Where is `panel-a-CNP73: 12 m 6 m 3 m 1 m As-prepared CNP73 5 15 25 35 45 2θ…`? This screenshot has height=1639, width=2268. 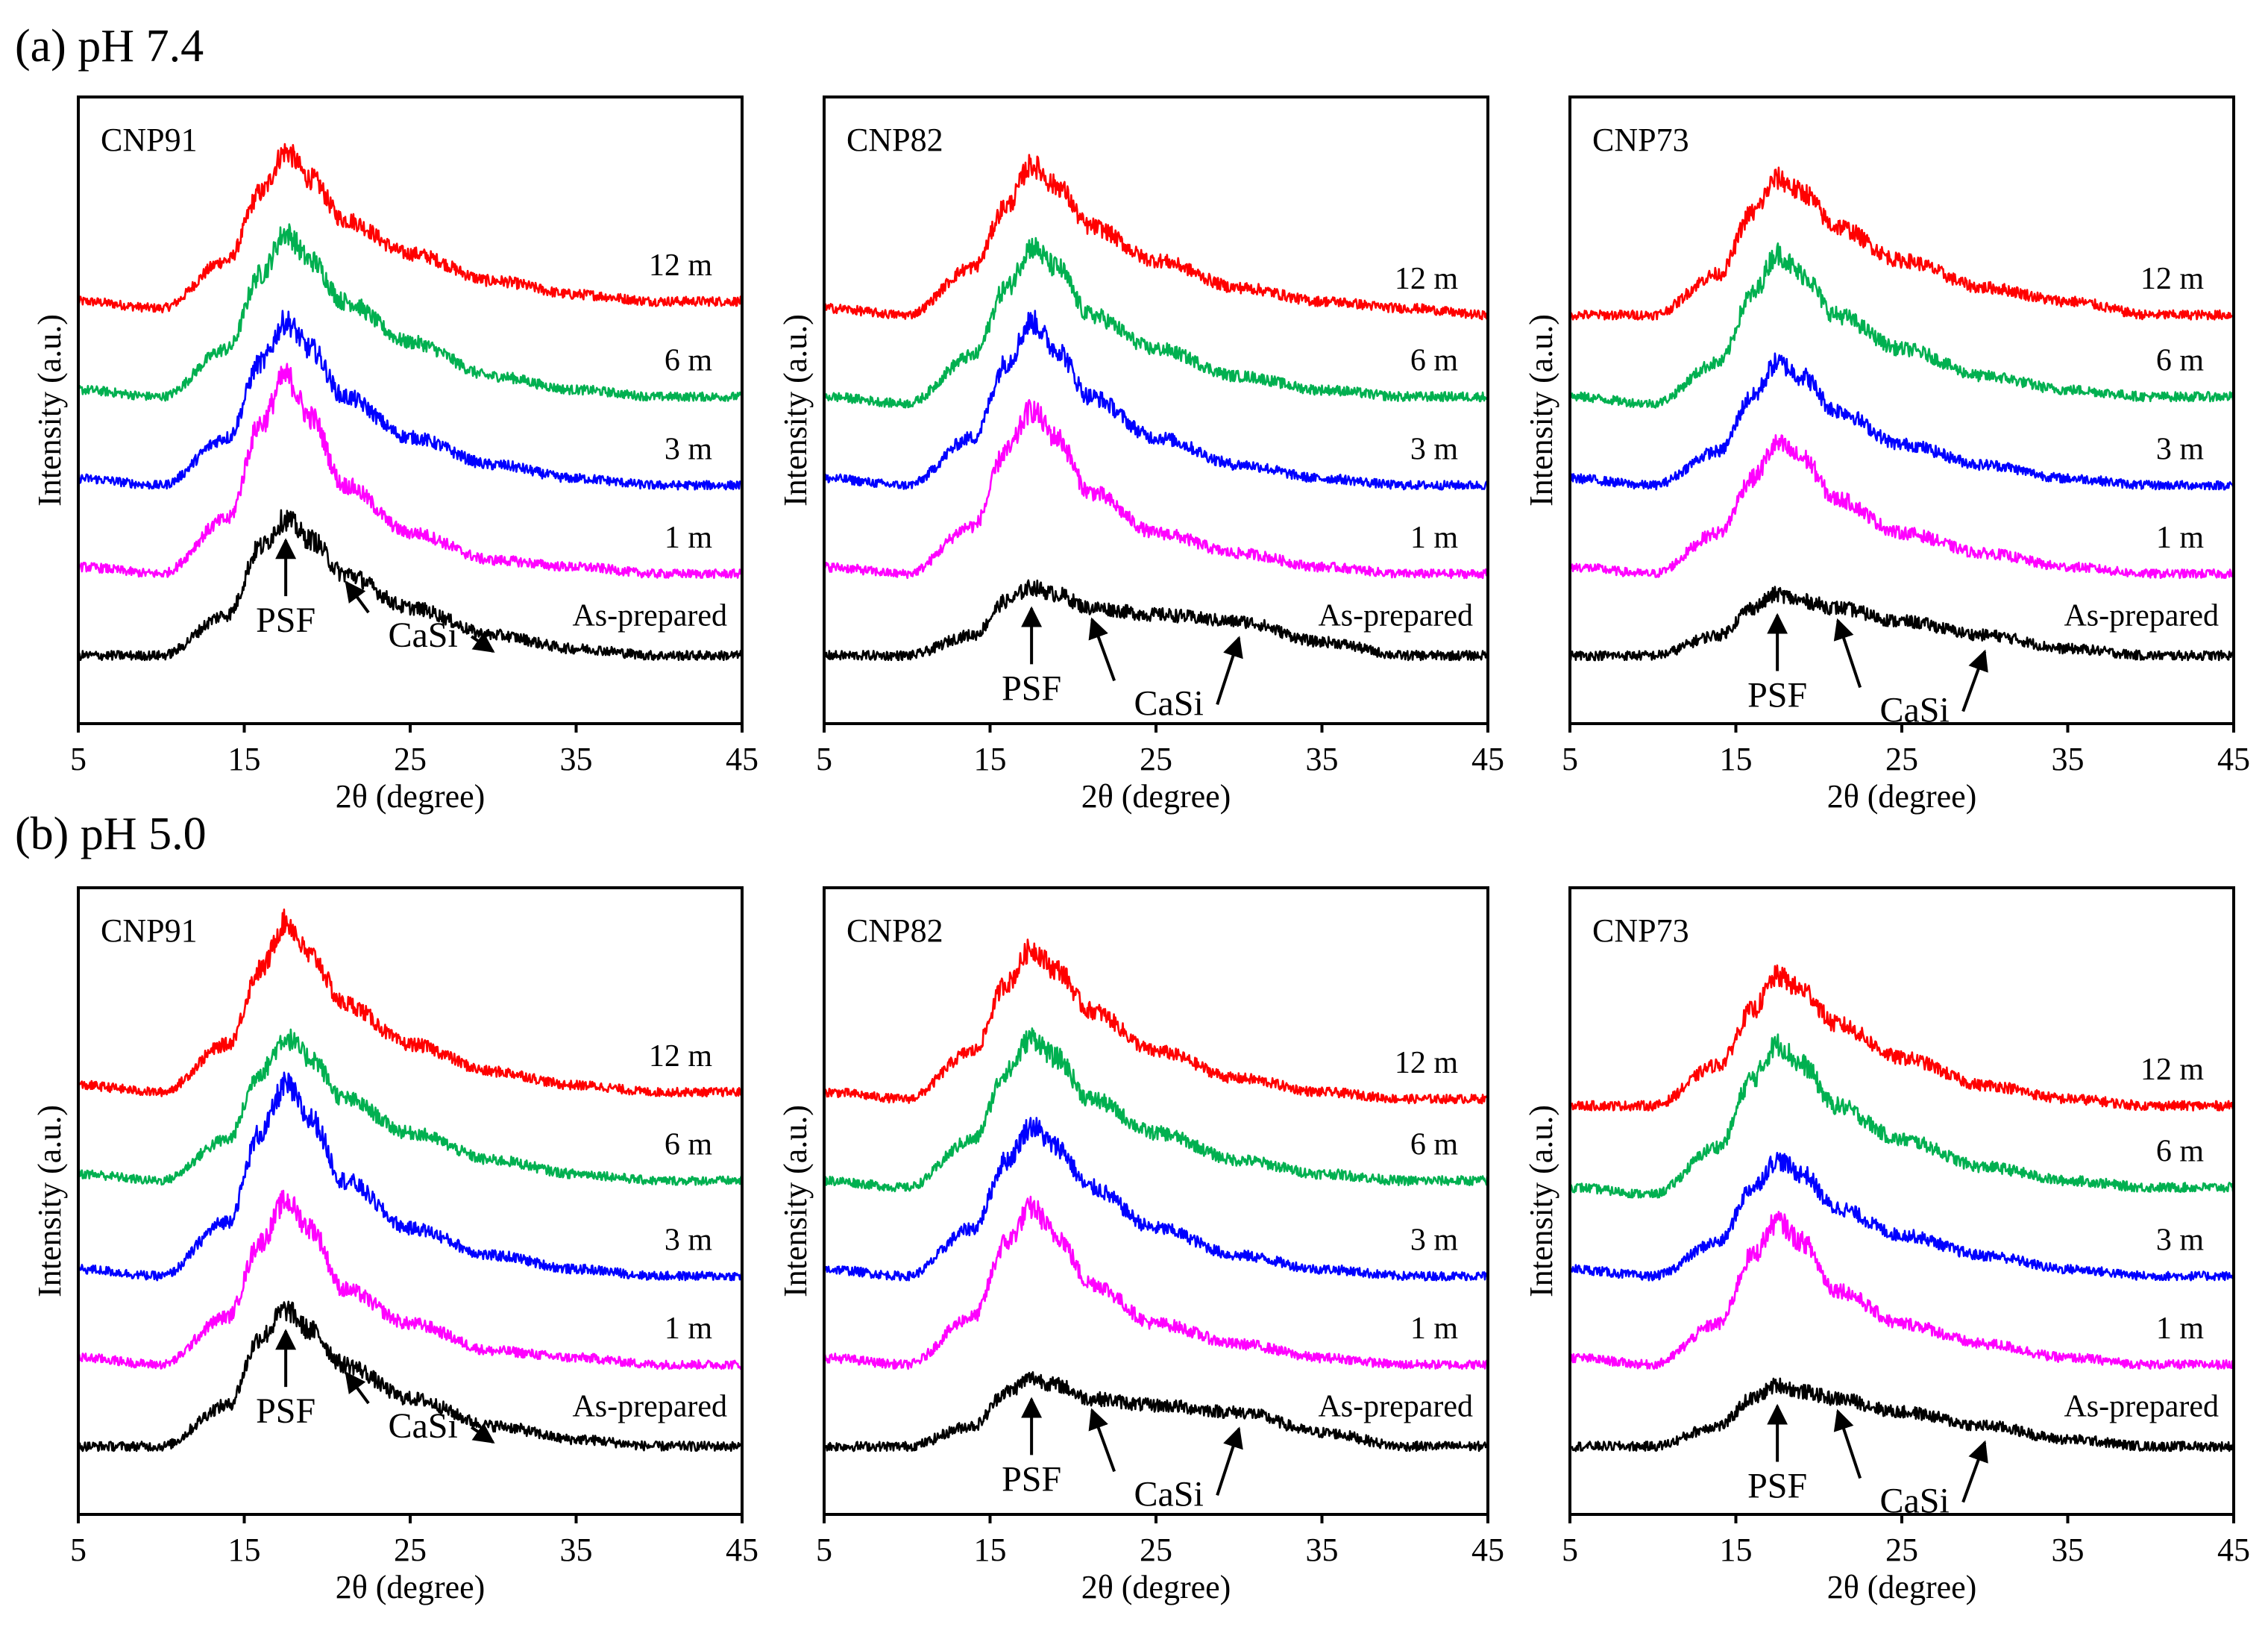 panel-a-CNP73: 12 m 6 m 3 m 1 m As-prepared CNP73 5 15 25 35 45 2θ… is located at coordinates (1887, 455).